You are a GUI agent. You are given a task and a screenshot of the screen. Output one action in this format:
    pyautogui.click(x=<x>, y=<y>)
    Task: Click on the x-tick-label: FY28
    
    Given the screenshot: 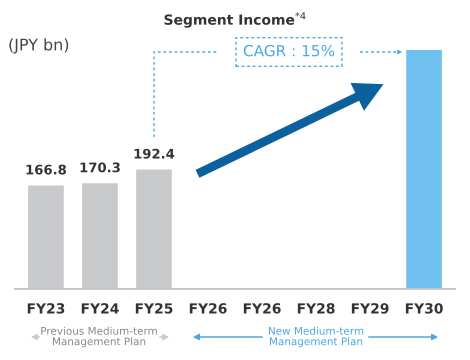 What is the action you would take?
    pyautogui.click(x=316, y=308)
    